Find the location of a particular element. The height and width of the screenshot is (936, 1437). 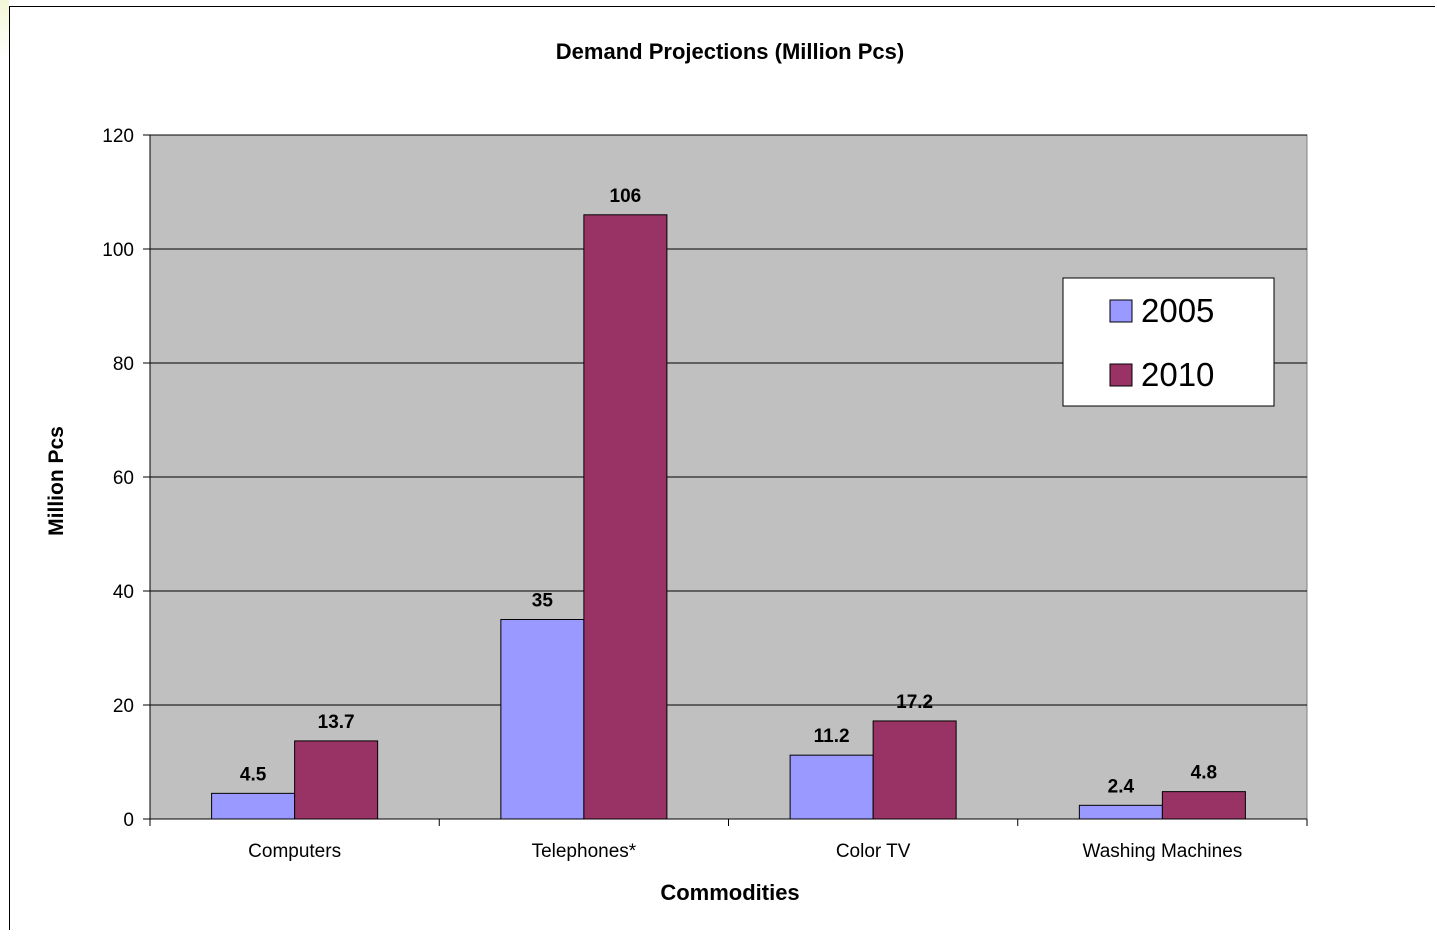

y-tick-label: 60 is located at coordinates (123, 478).